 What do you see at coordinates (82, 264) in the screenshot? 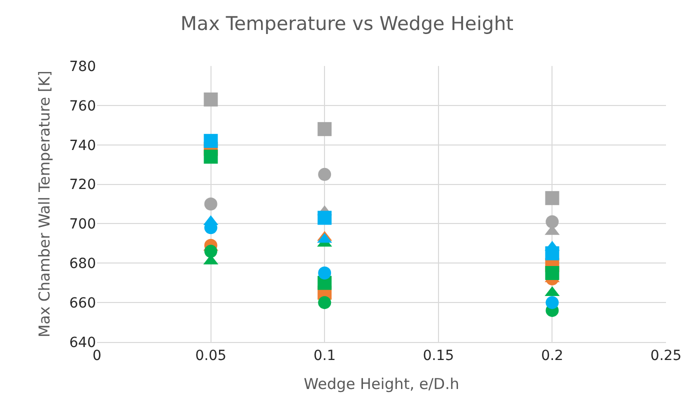
I see `y-tick-label: 680` at bounding box center [82, 264].